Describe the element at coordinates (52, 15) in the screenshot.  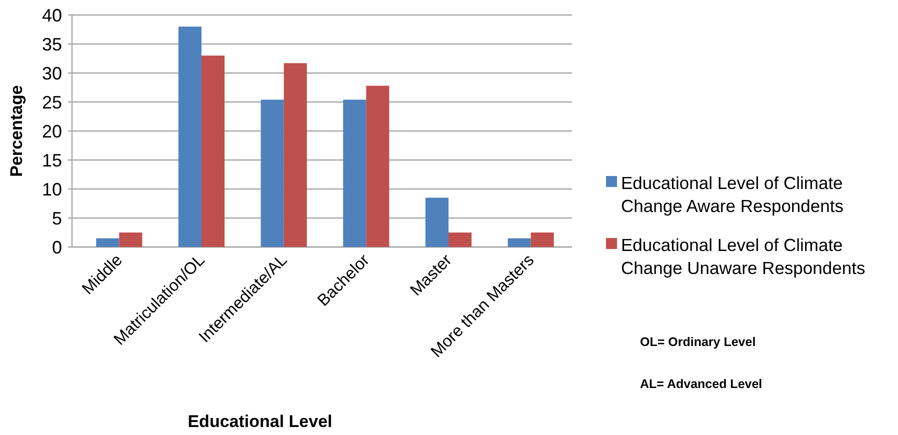
I see `y-tick-label: 40` at that location.